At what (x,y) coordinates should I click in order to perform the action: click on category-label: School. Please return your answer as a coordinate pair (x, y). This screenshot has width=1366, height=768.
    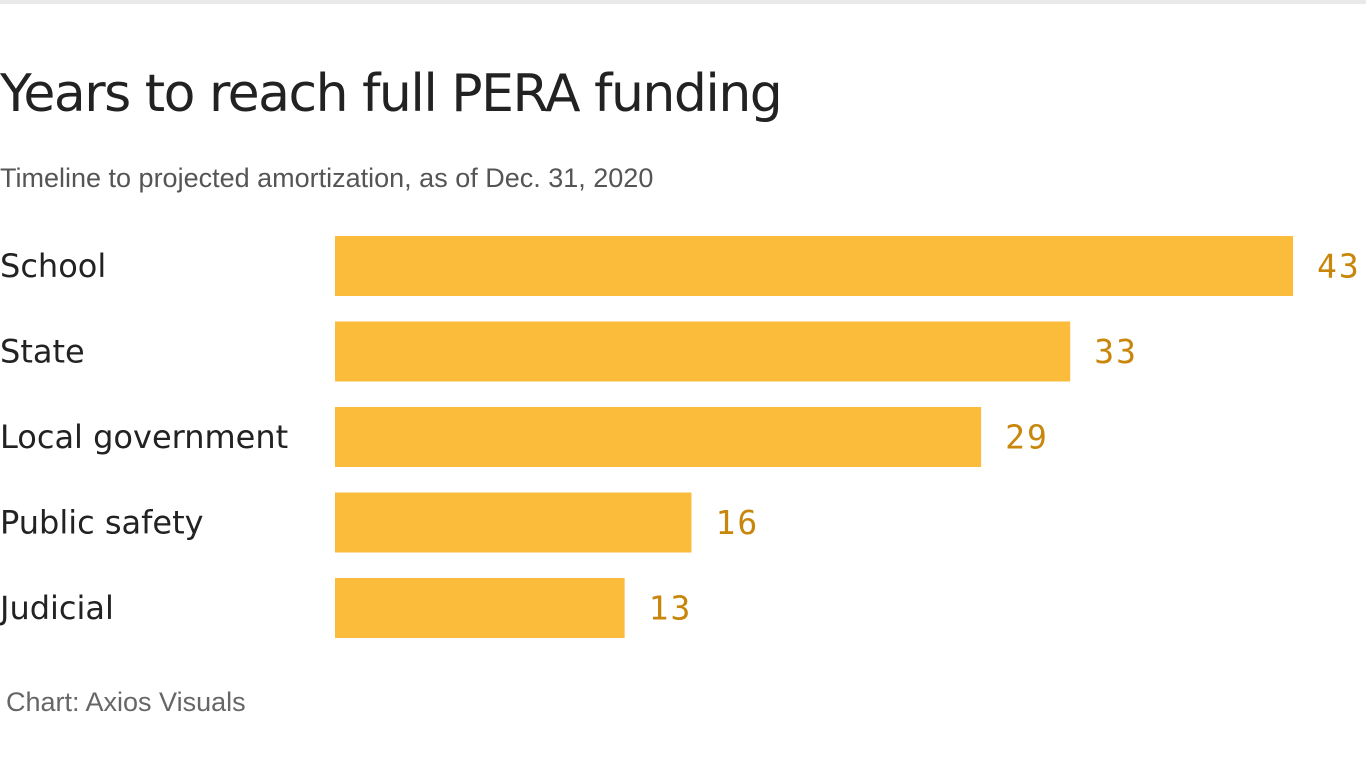
    Looking at the image, I should click on (53, 266).